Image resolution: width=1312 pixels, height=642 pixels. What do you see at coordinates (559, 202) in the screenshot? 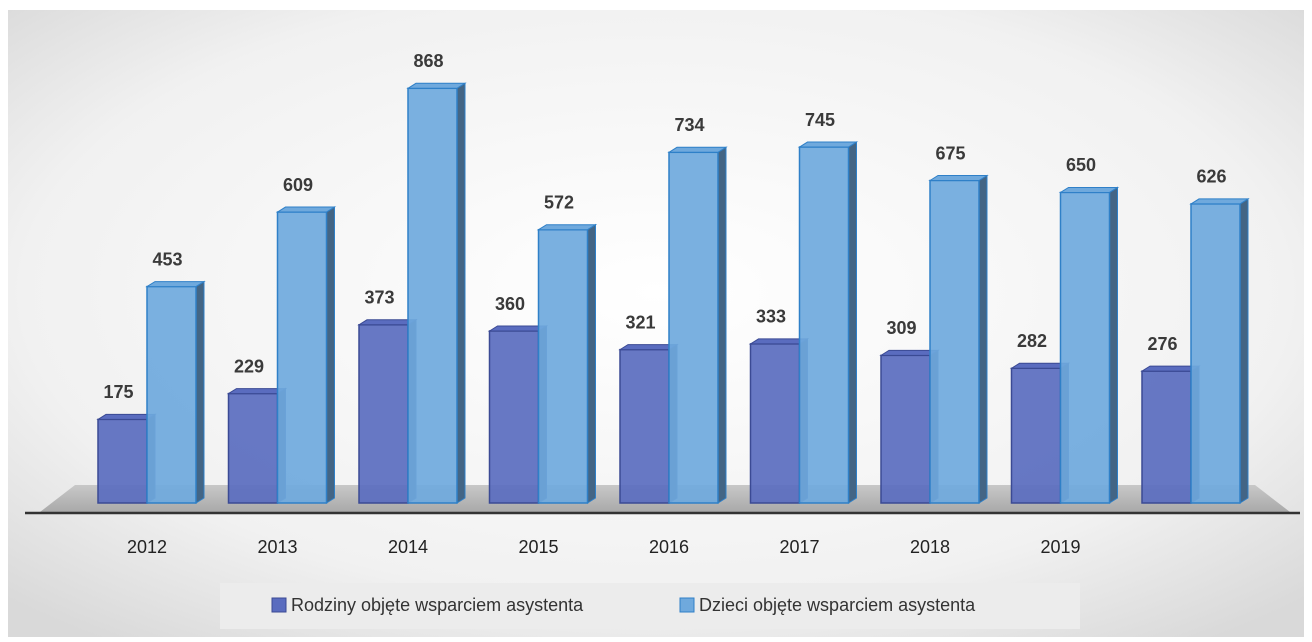
I see `data-label: 572` at bounding box center [559, 202].